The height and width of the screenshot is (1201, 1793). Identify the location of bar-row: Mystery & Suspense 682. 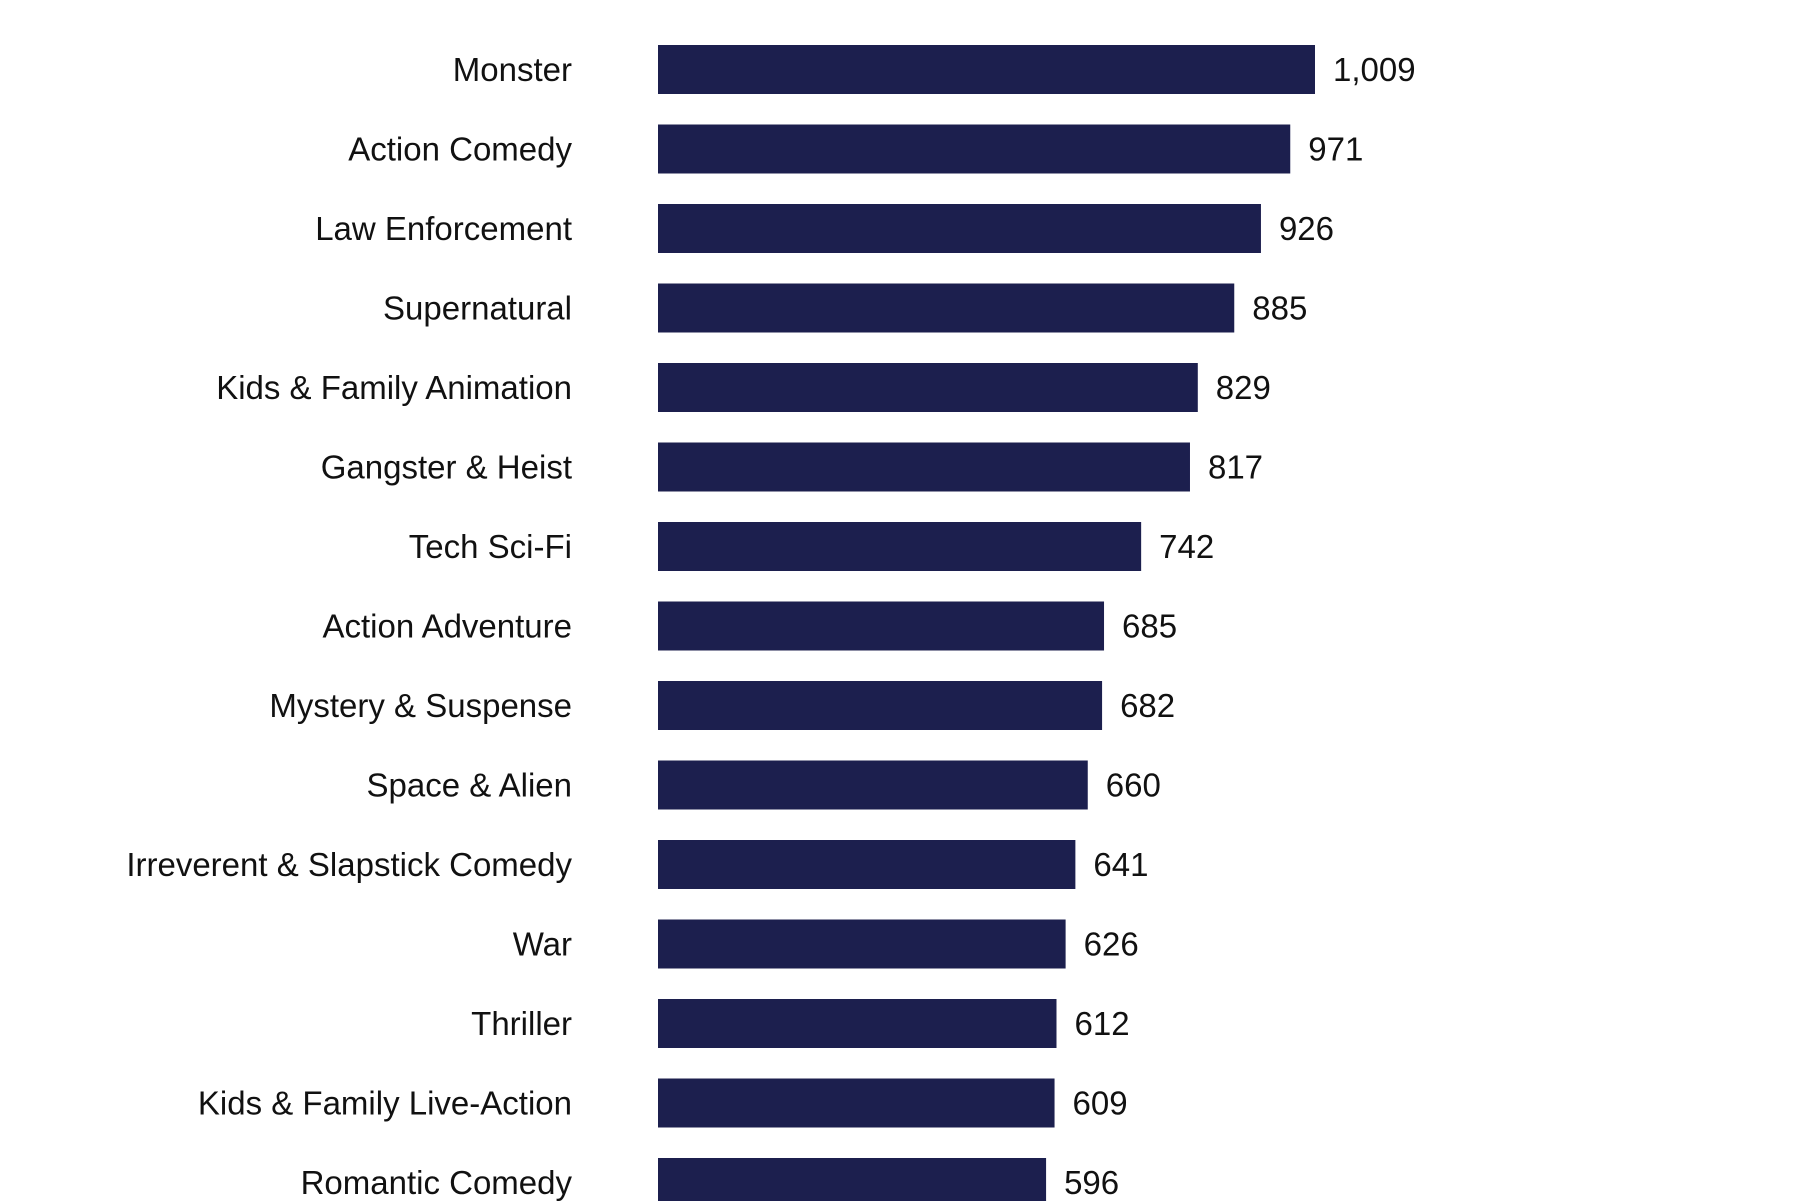
(722, 705).